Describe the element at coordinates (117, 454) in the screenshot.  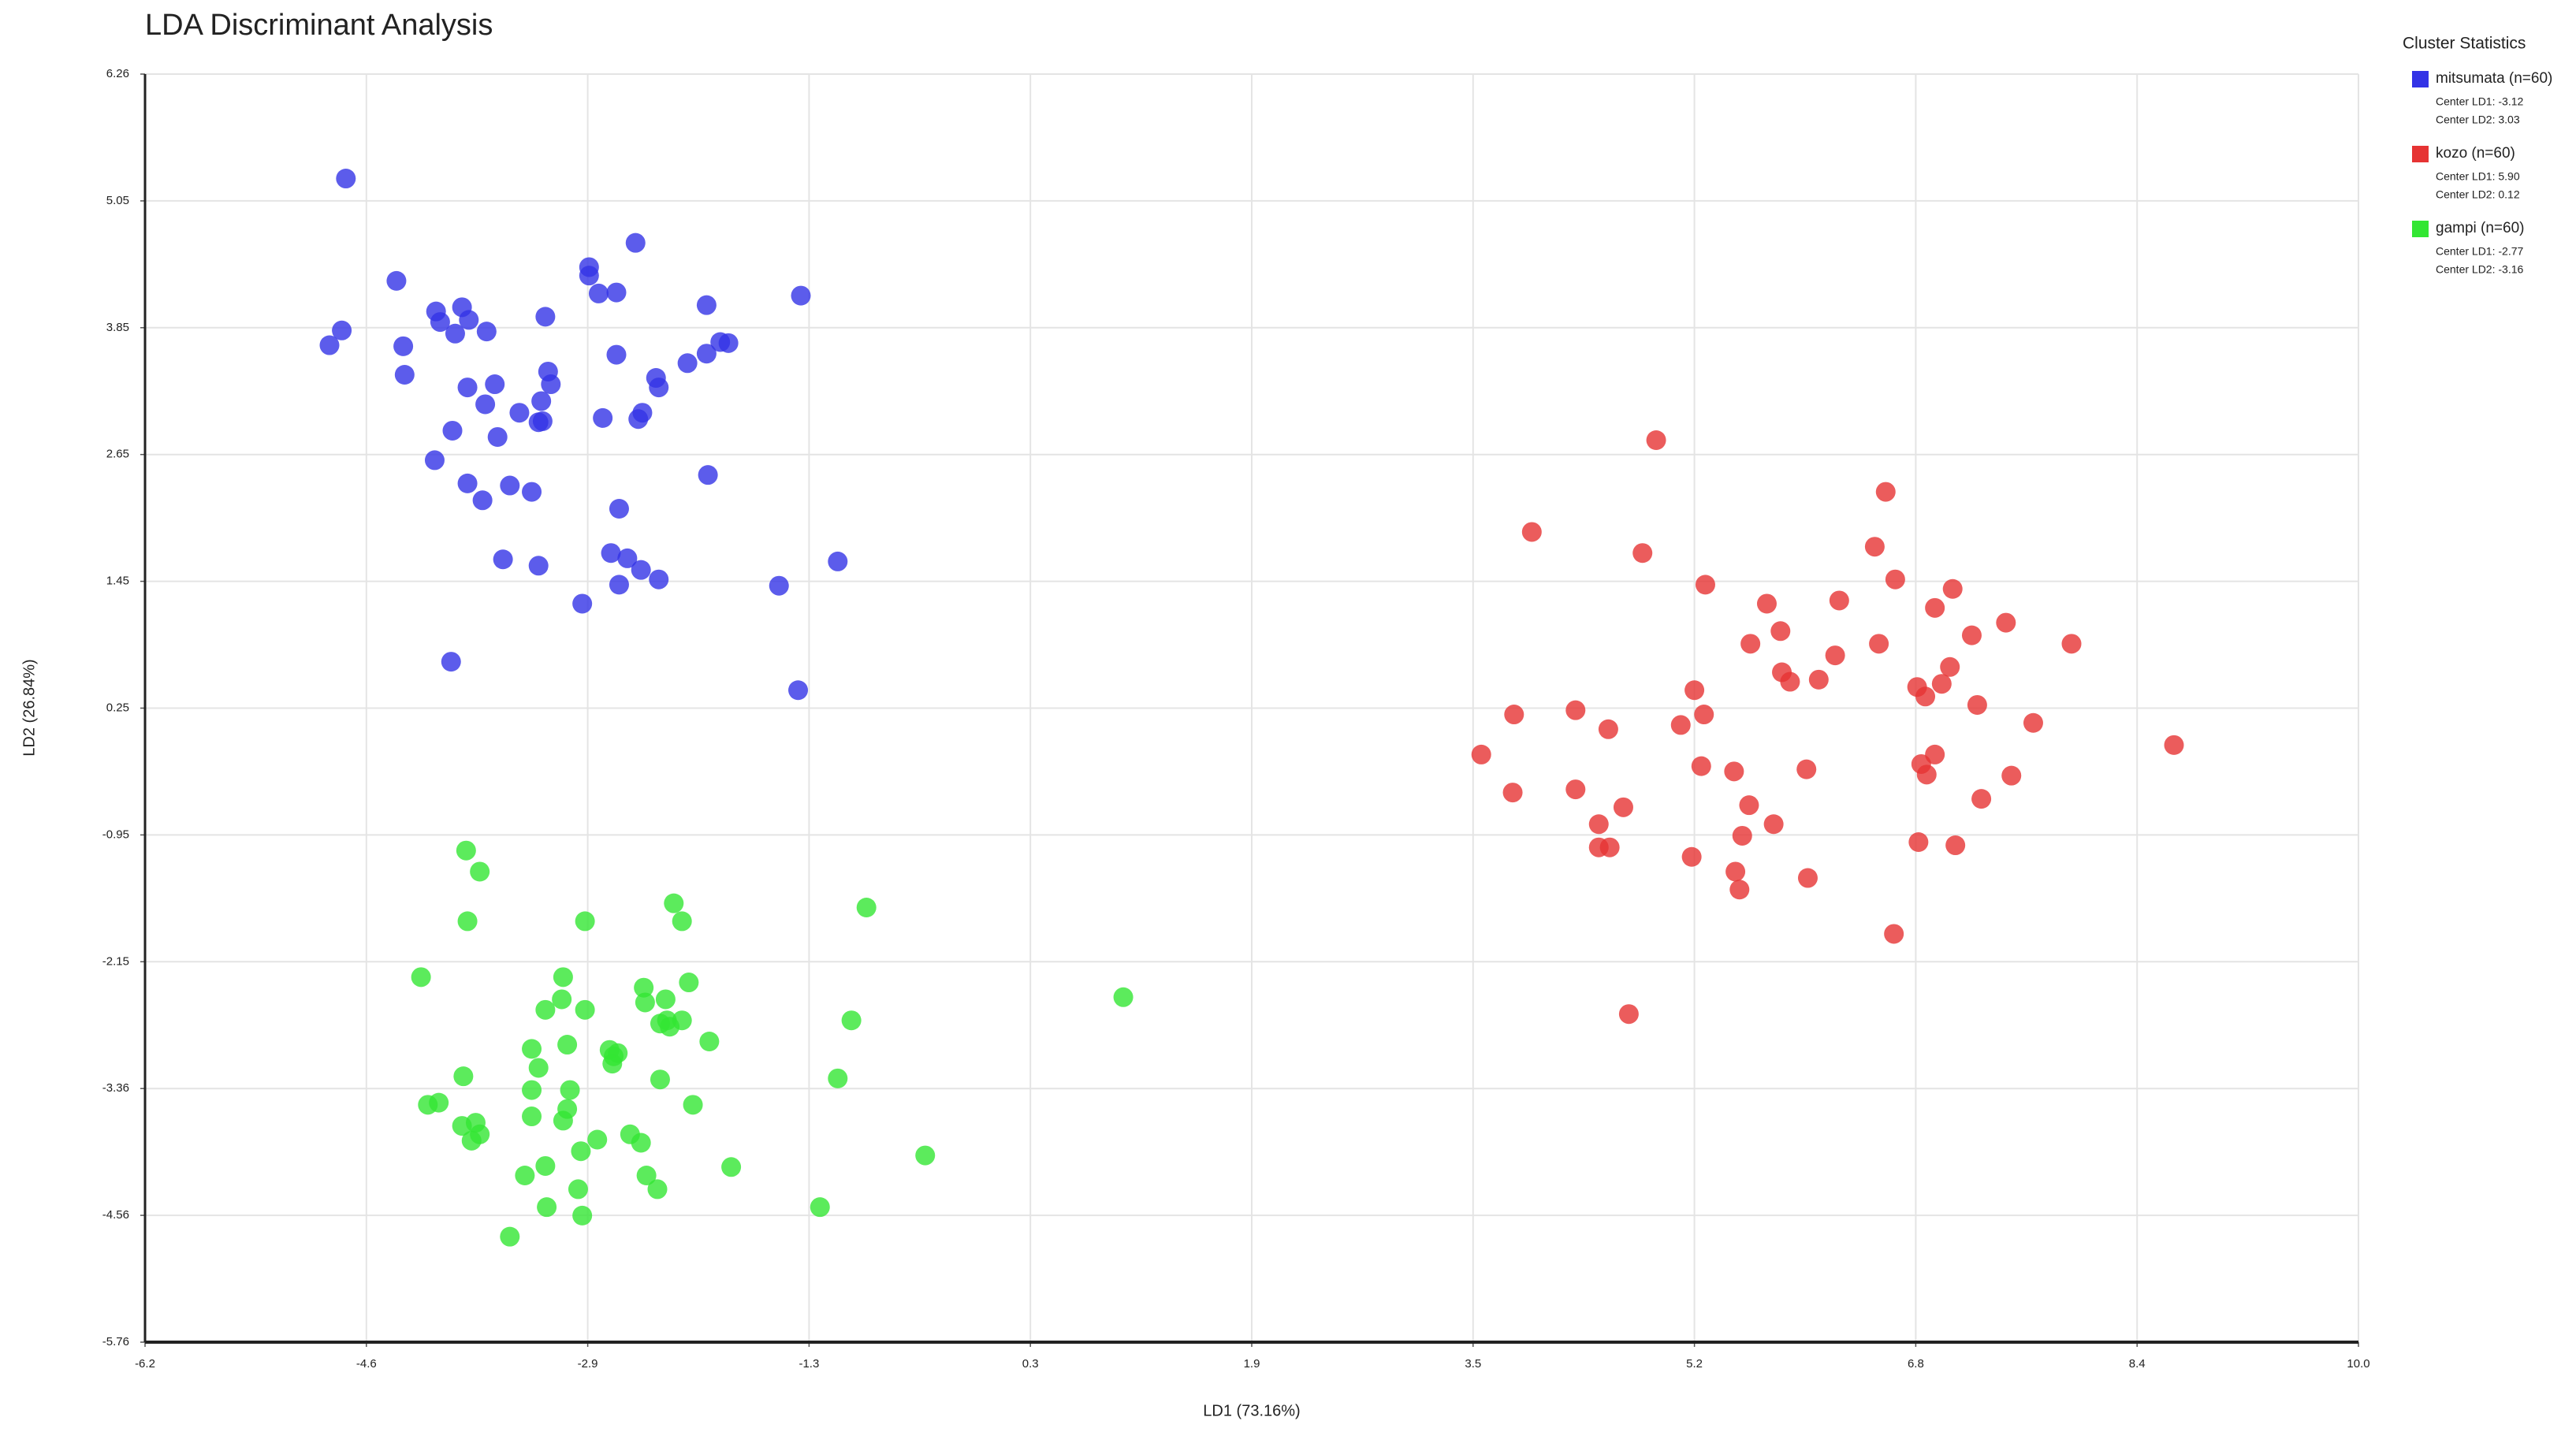
I see `y-tick-label: 2.65` at that location.